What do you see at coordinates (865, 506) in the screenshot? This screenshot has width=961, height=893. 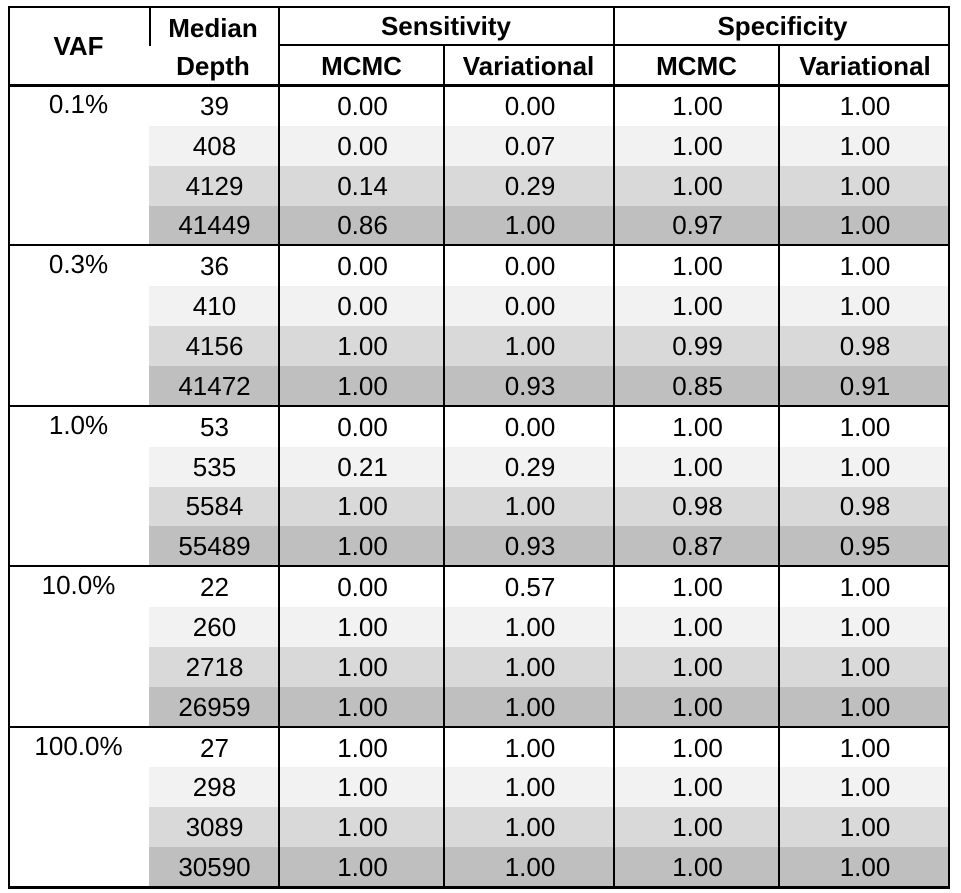 I see `specificity-variational-cell: 0.98` at bounding box center [865, 506].